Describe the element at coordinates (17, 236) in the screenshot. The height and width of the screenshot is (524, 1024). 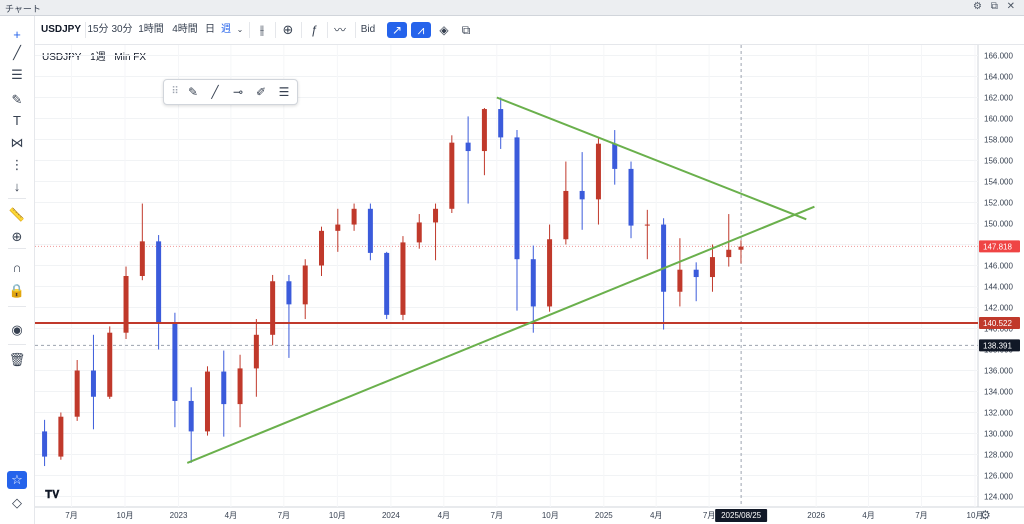
I see `zoom-icon: ⊕` at that location.